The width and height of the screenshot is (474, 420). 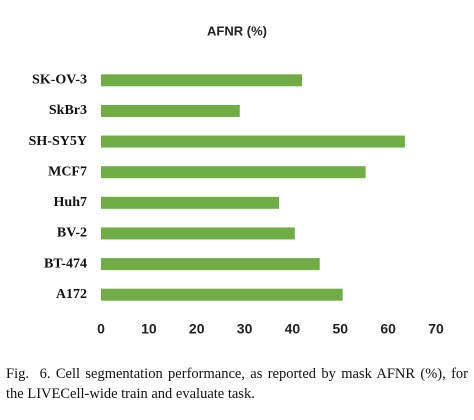 What do you see at coordinates (71, 294) in the screenshot?
I see `y-tick-label: A172` at bounding box center [71, 294].